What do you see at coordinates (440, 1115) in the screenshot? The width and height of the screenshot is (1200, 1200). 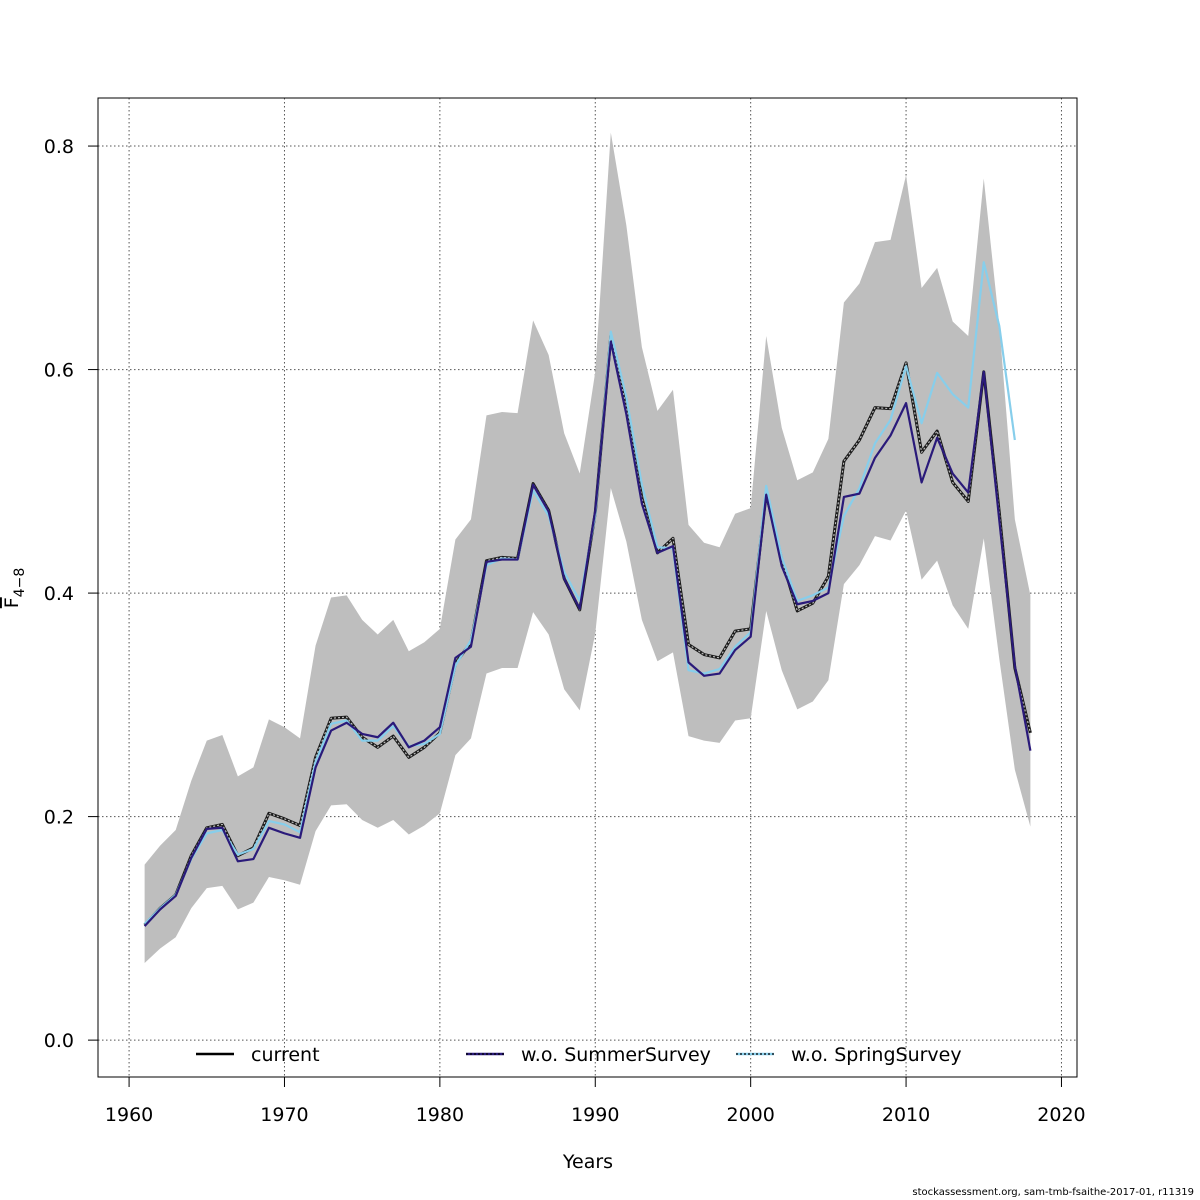 I see `x-tick-label: 1980` at bounding box center [440, 1115].